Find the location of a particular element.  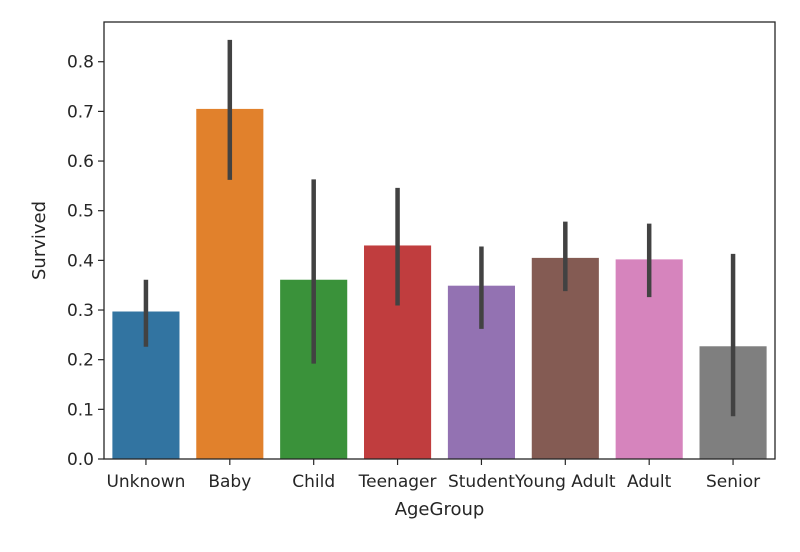

x-tick-label: Young Adult is located at coordinates (565, 482).